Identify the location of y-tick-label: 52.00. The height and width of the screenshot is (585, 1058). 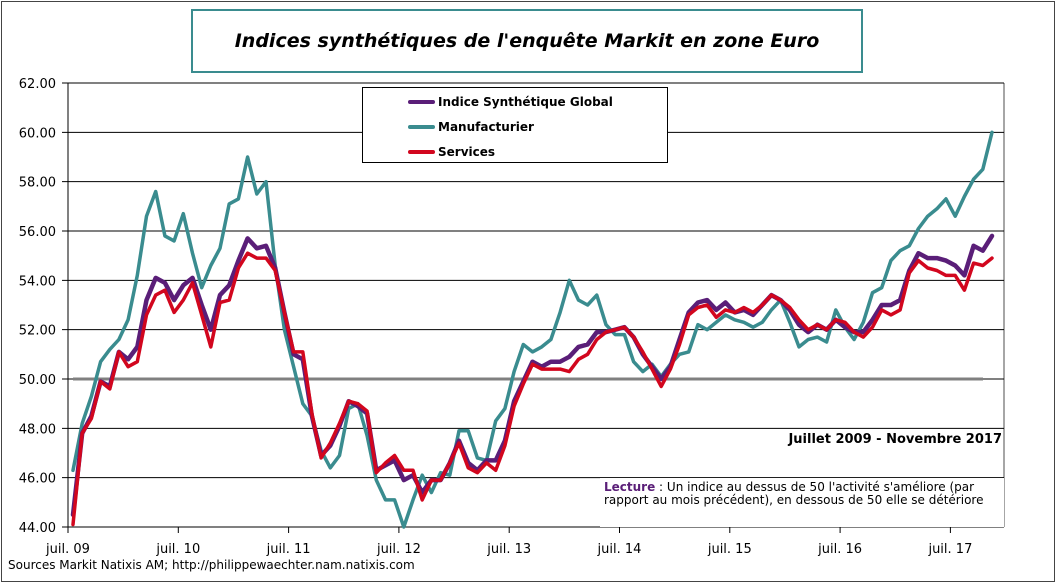
(37, 331).